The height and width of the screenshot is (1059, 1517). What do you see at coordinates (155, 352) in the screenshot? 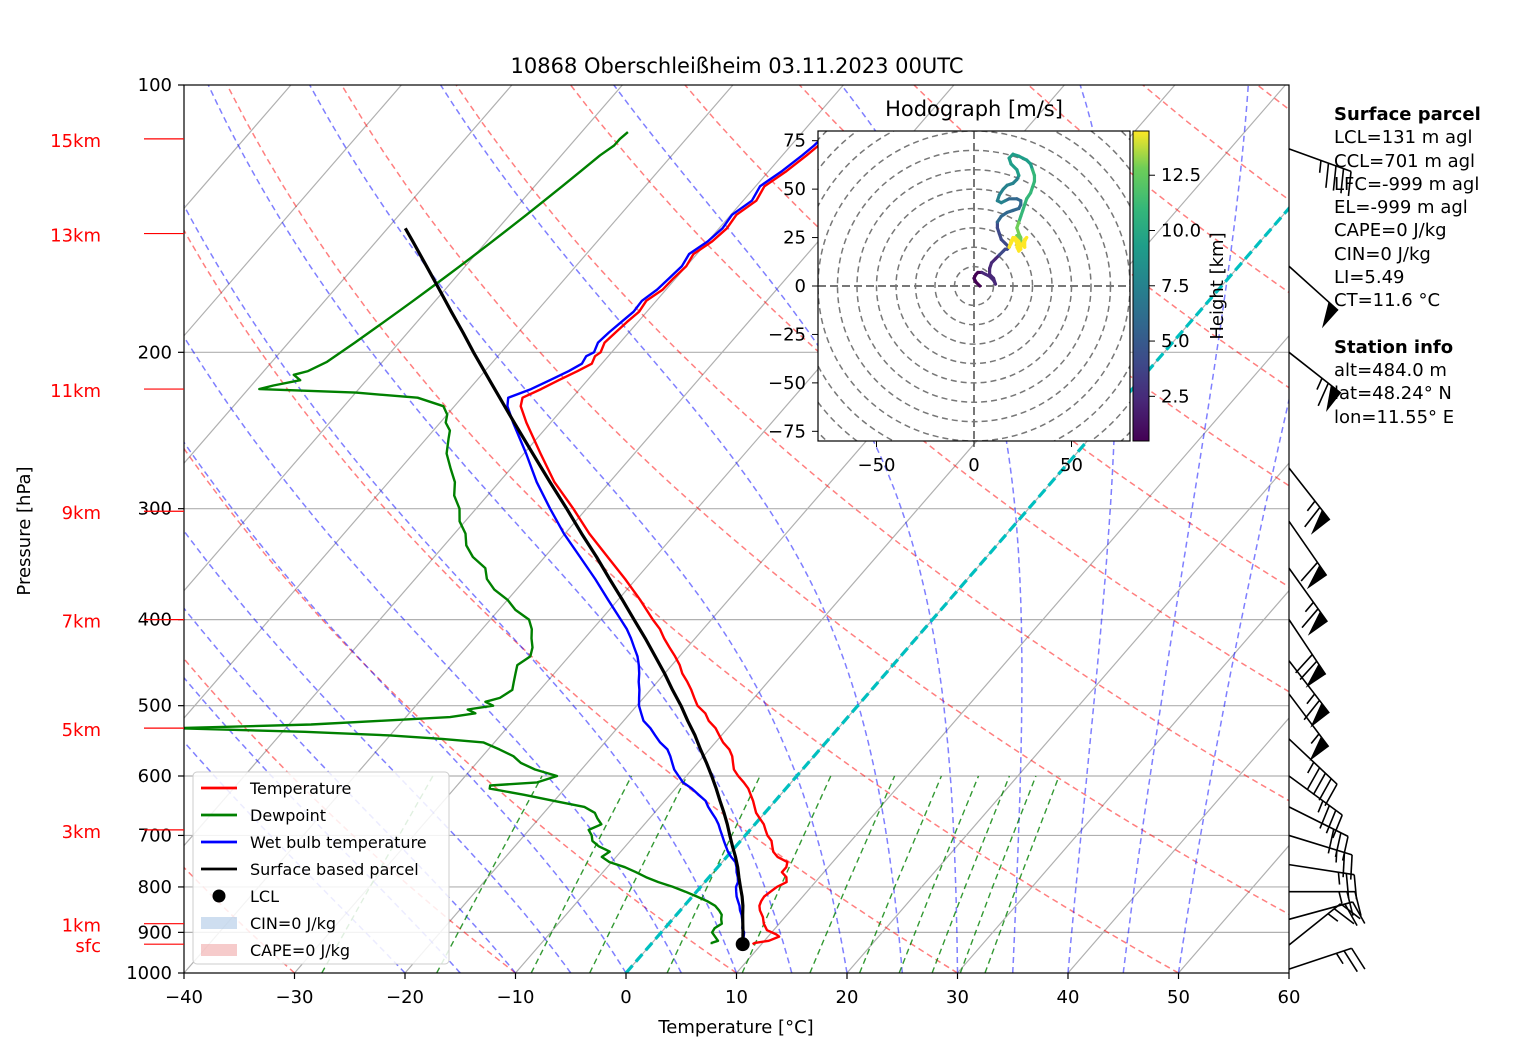
I see `y-tick-label: 200` at bounding box center [155, 352].